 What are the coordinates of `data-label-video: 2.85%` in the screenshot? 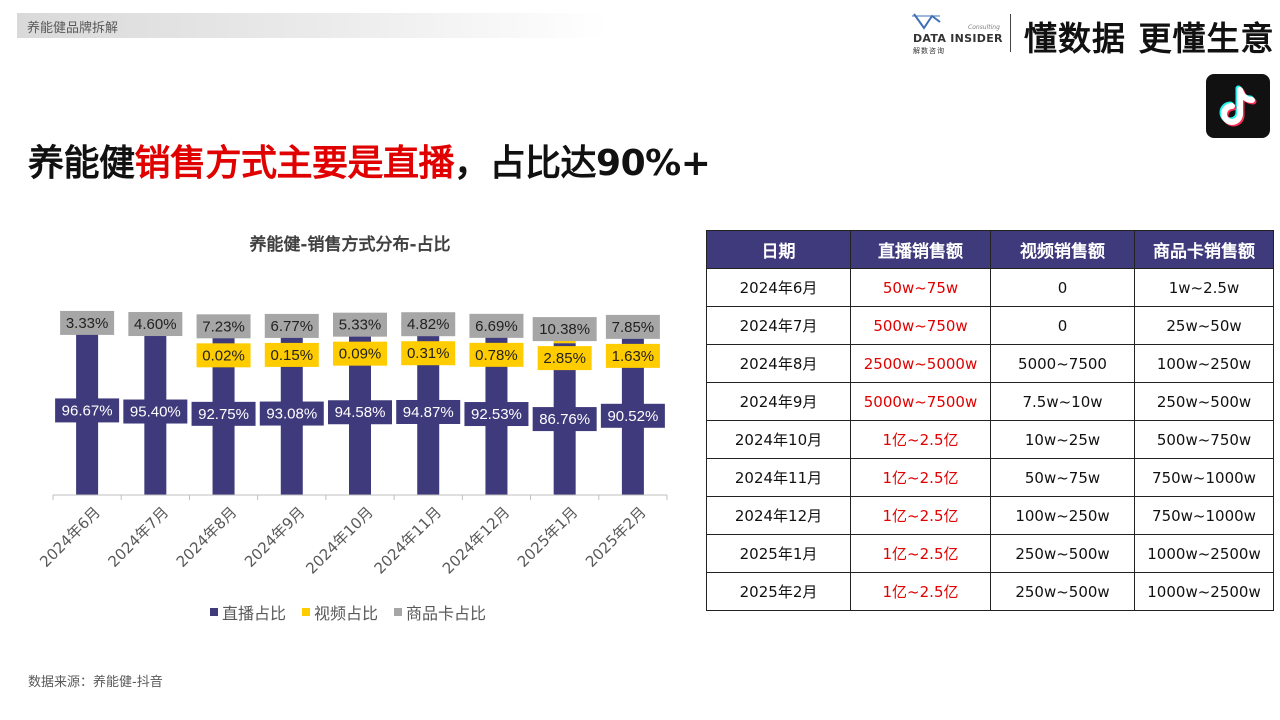 It's located at (564, 358).